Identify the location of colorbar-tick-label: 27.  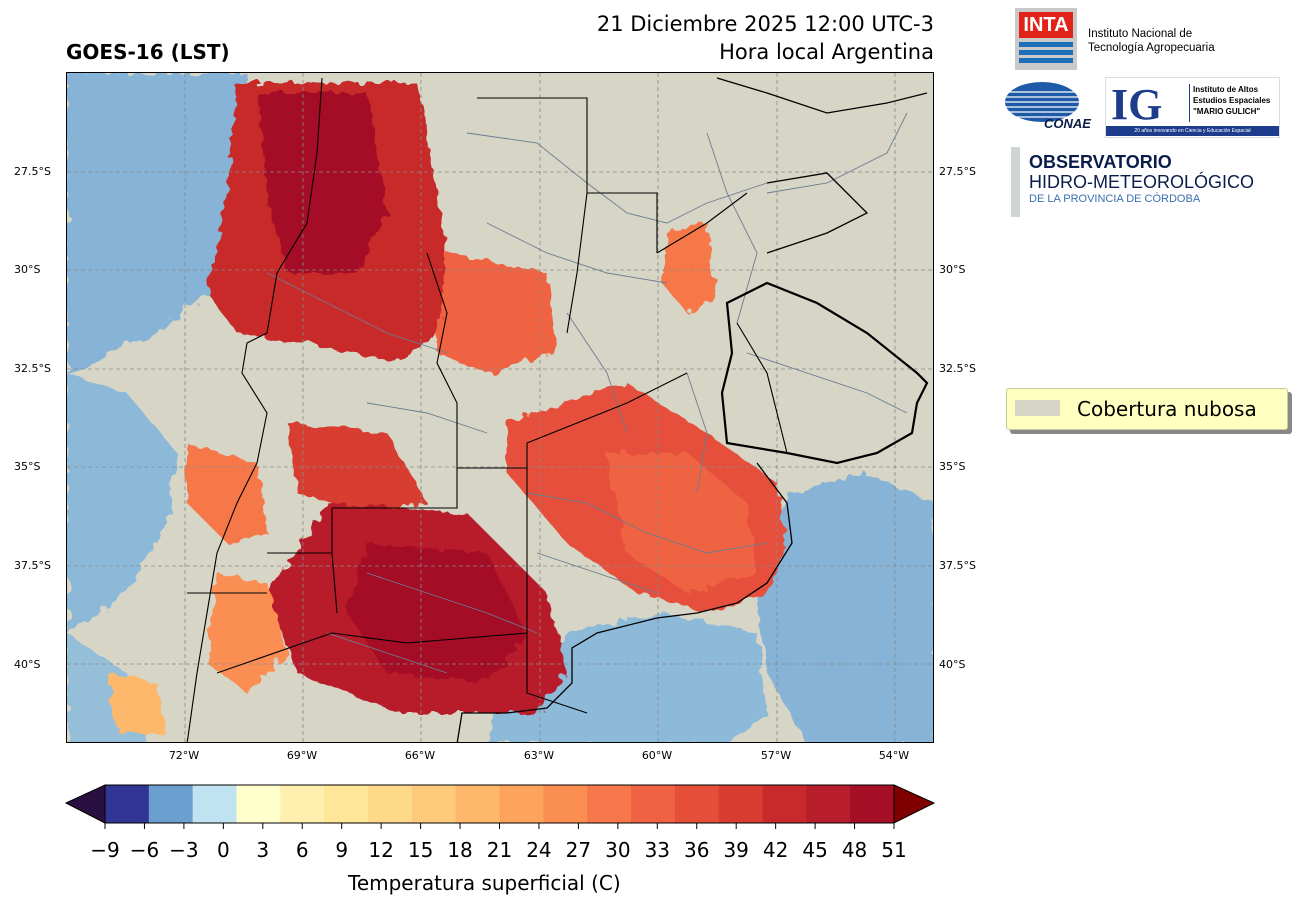
(578, 850).